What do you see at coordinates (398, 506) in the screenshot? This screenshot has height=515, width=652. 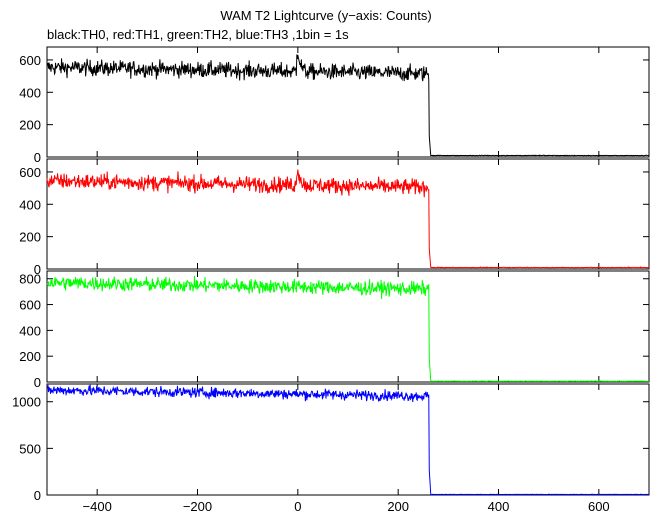 I see `x-tick-label: 200` at bounding box center [398, 506].